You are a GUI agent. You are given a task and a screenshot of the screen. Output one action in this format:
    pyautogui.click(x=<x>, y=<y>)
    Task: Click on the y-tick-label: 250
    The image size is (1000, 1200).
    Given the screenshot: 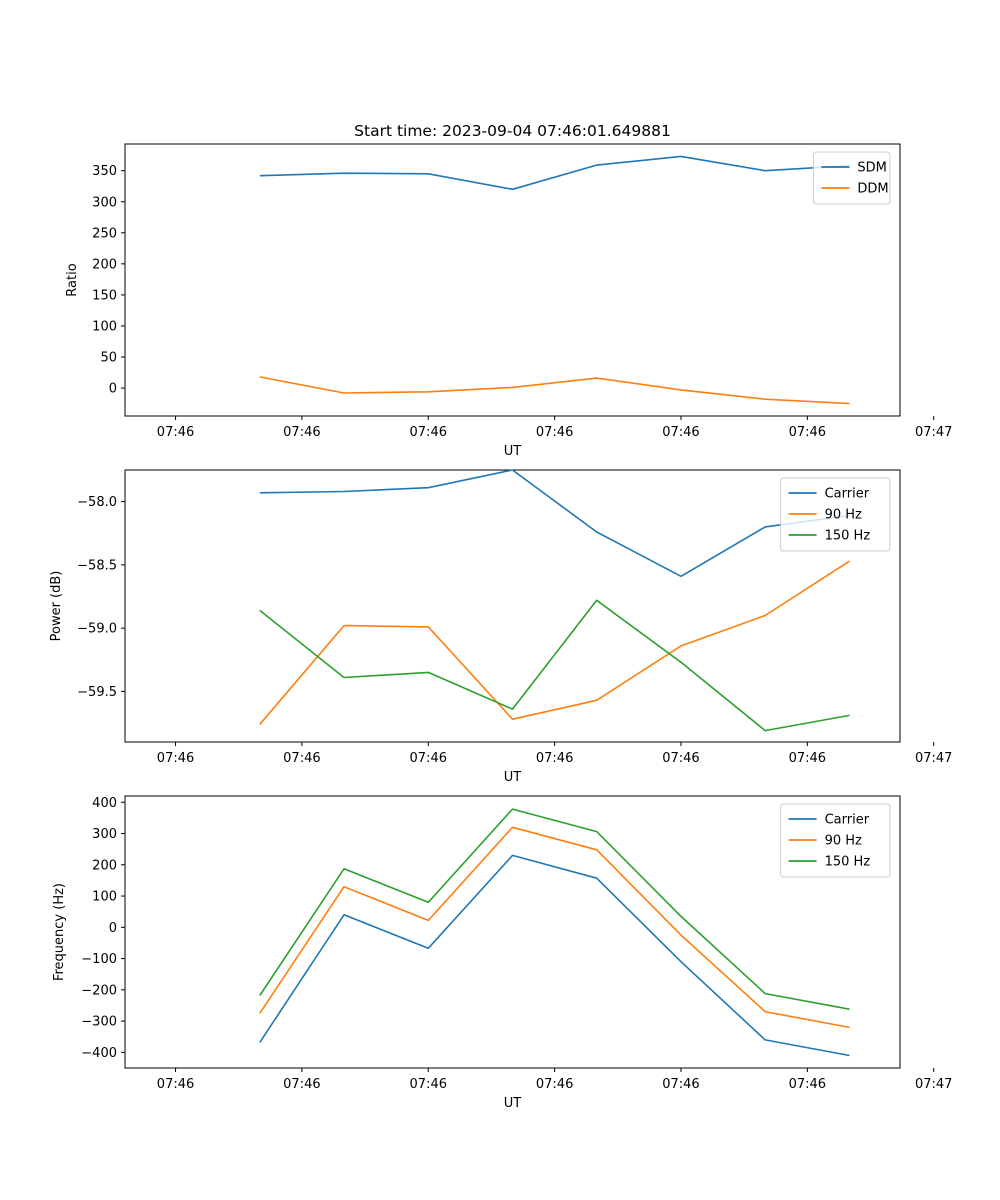 What is the action you would take?
    pyautogui.click(x=104, y=233)
    